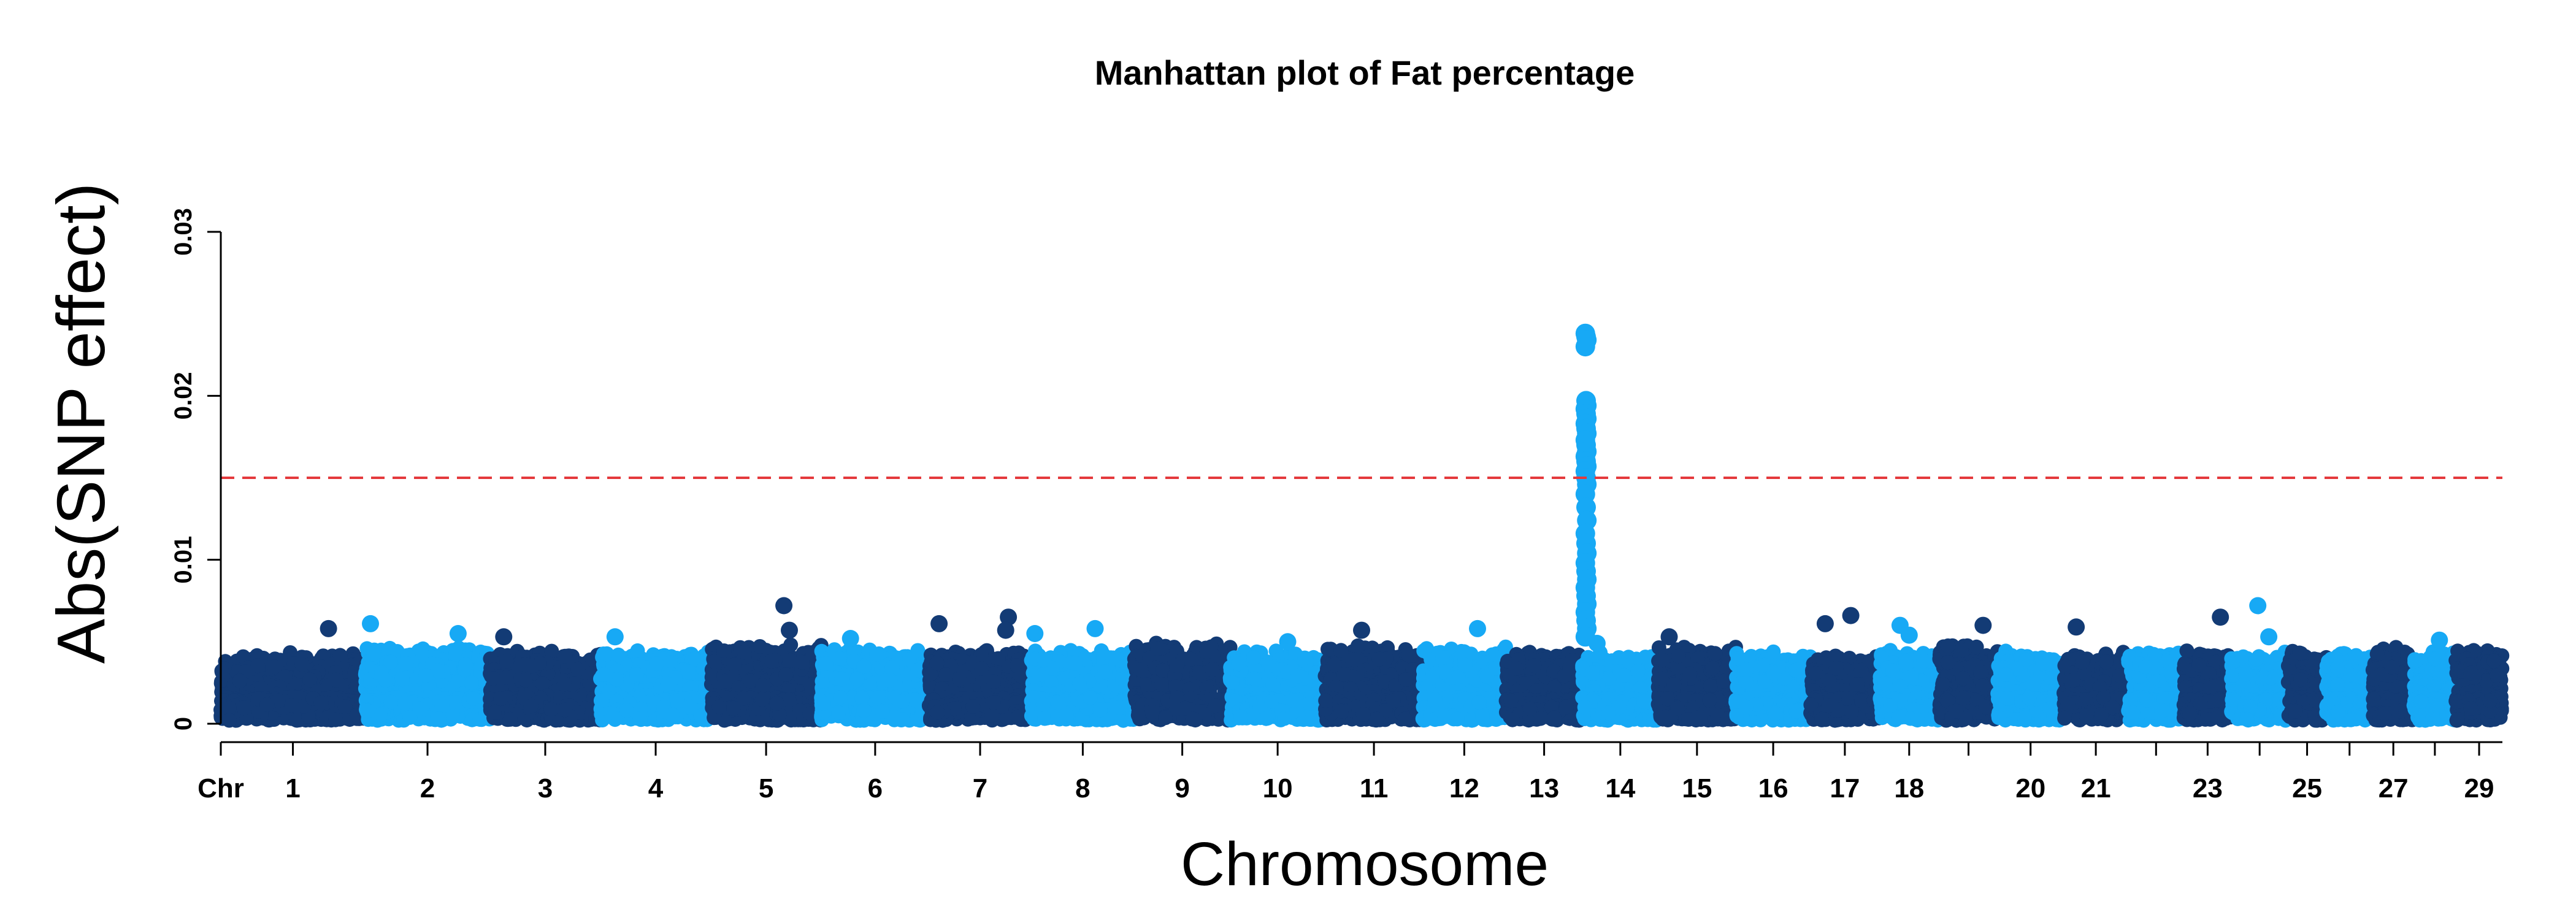 This screenshot has width=2576, height=920. Describe the element at coordinates (1083, 673) in the screenshot. I see `chromosome-8-points` at that location.